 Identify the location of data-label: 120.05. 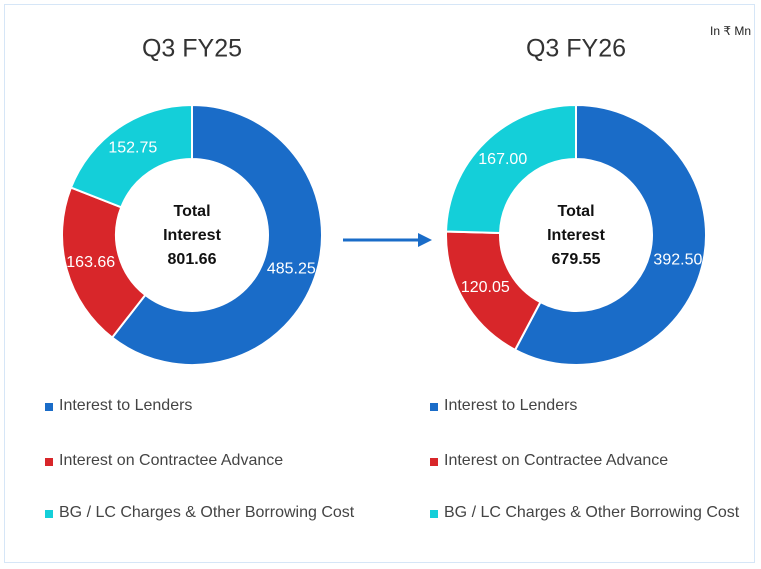
(485, 287).